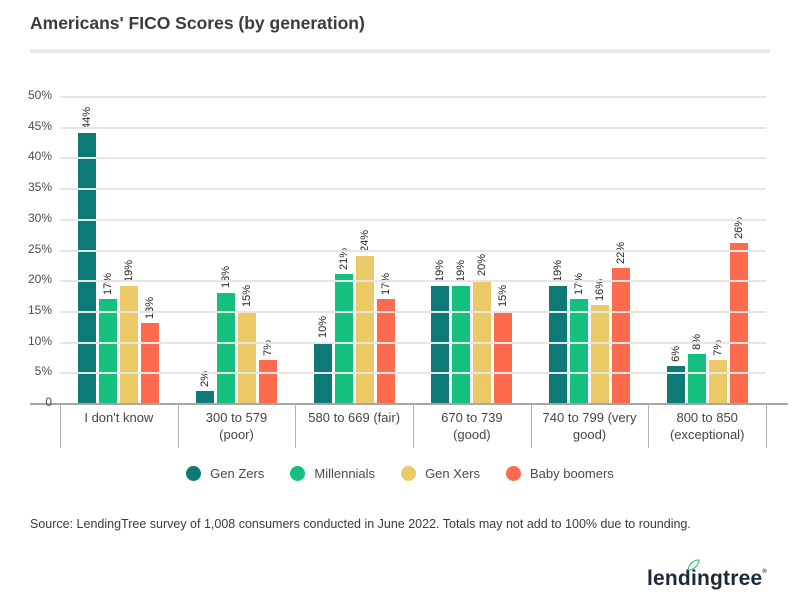 The height and width of the screenshot is (600, 800). I want to click on bar-group: 6% 8%7%26%, so click(707, 249).